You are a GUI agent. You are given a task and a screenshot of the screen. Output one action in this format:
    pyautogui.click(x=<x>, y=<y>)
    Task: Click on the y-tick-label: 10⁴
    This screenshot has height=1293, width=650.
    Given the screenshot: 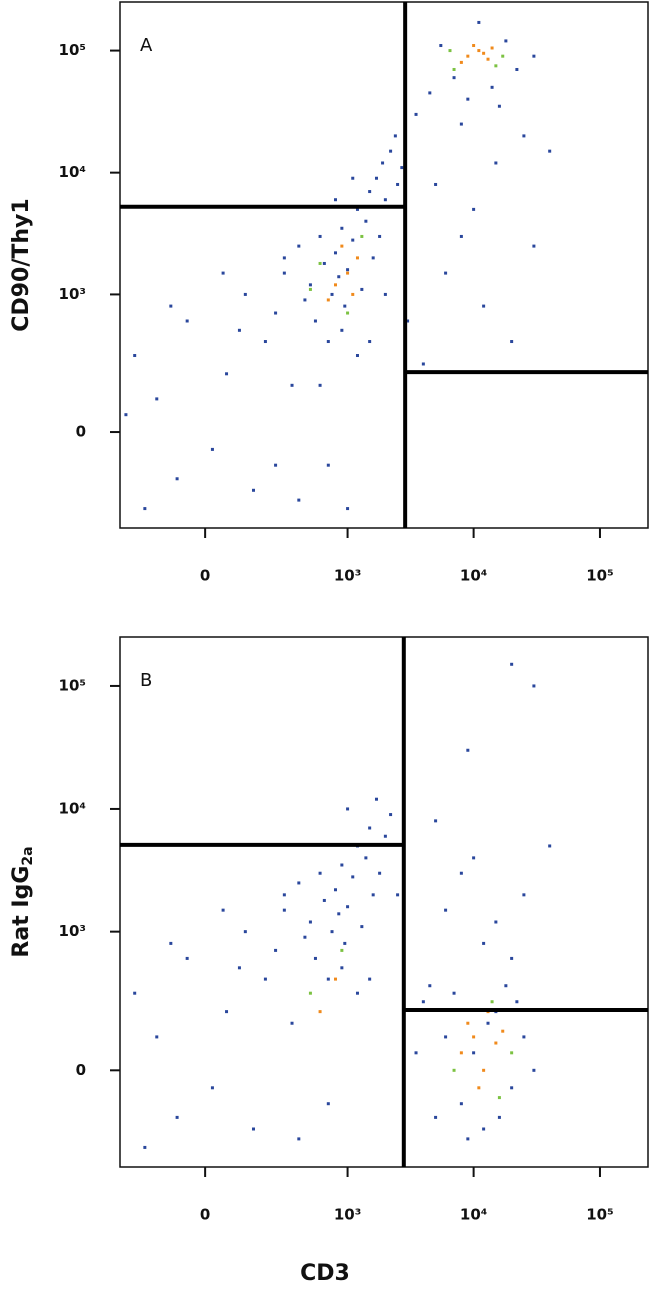 What is the action you would take?
    pyautogui.click(x=72, y=808)
    